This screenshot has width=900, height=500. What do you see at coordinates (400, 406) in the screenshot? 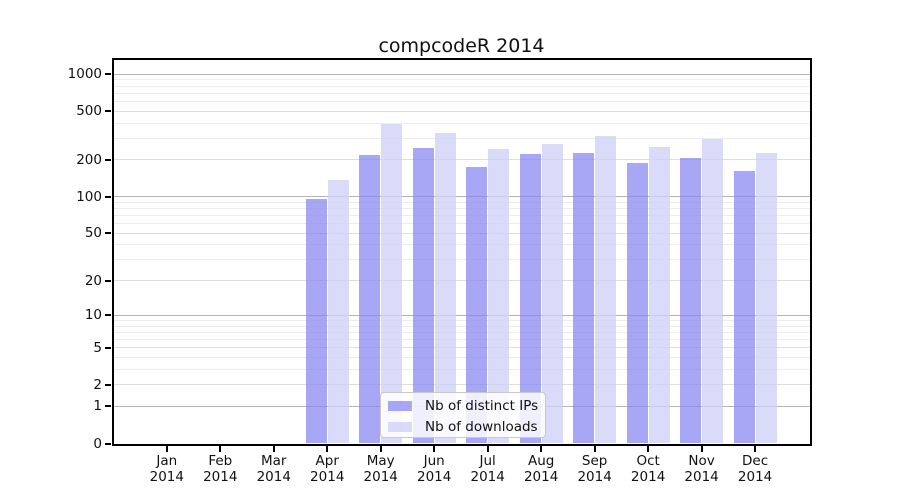
I see `legend-swatch-distinct-ips-icon` at bounding box center [400, 406].